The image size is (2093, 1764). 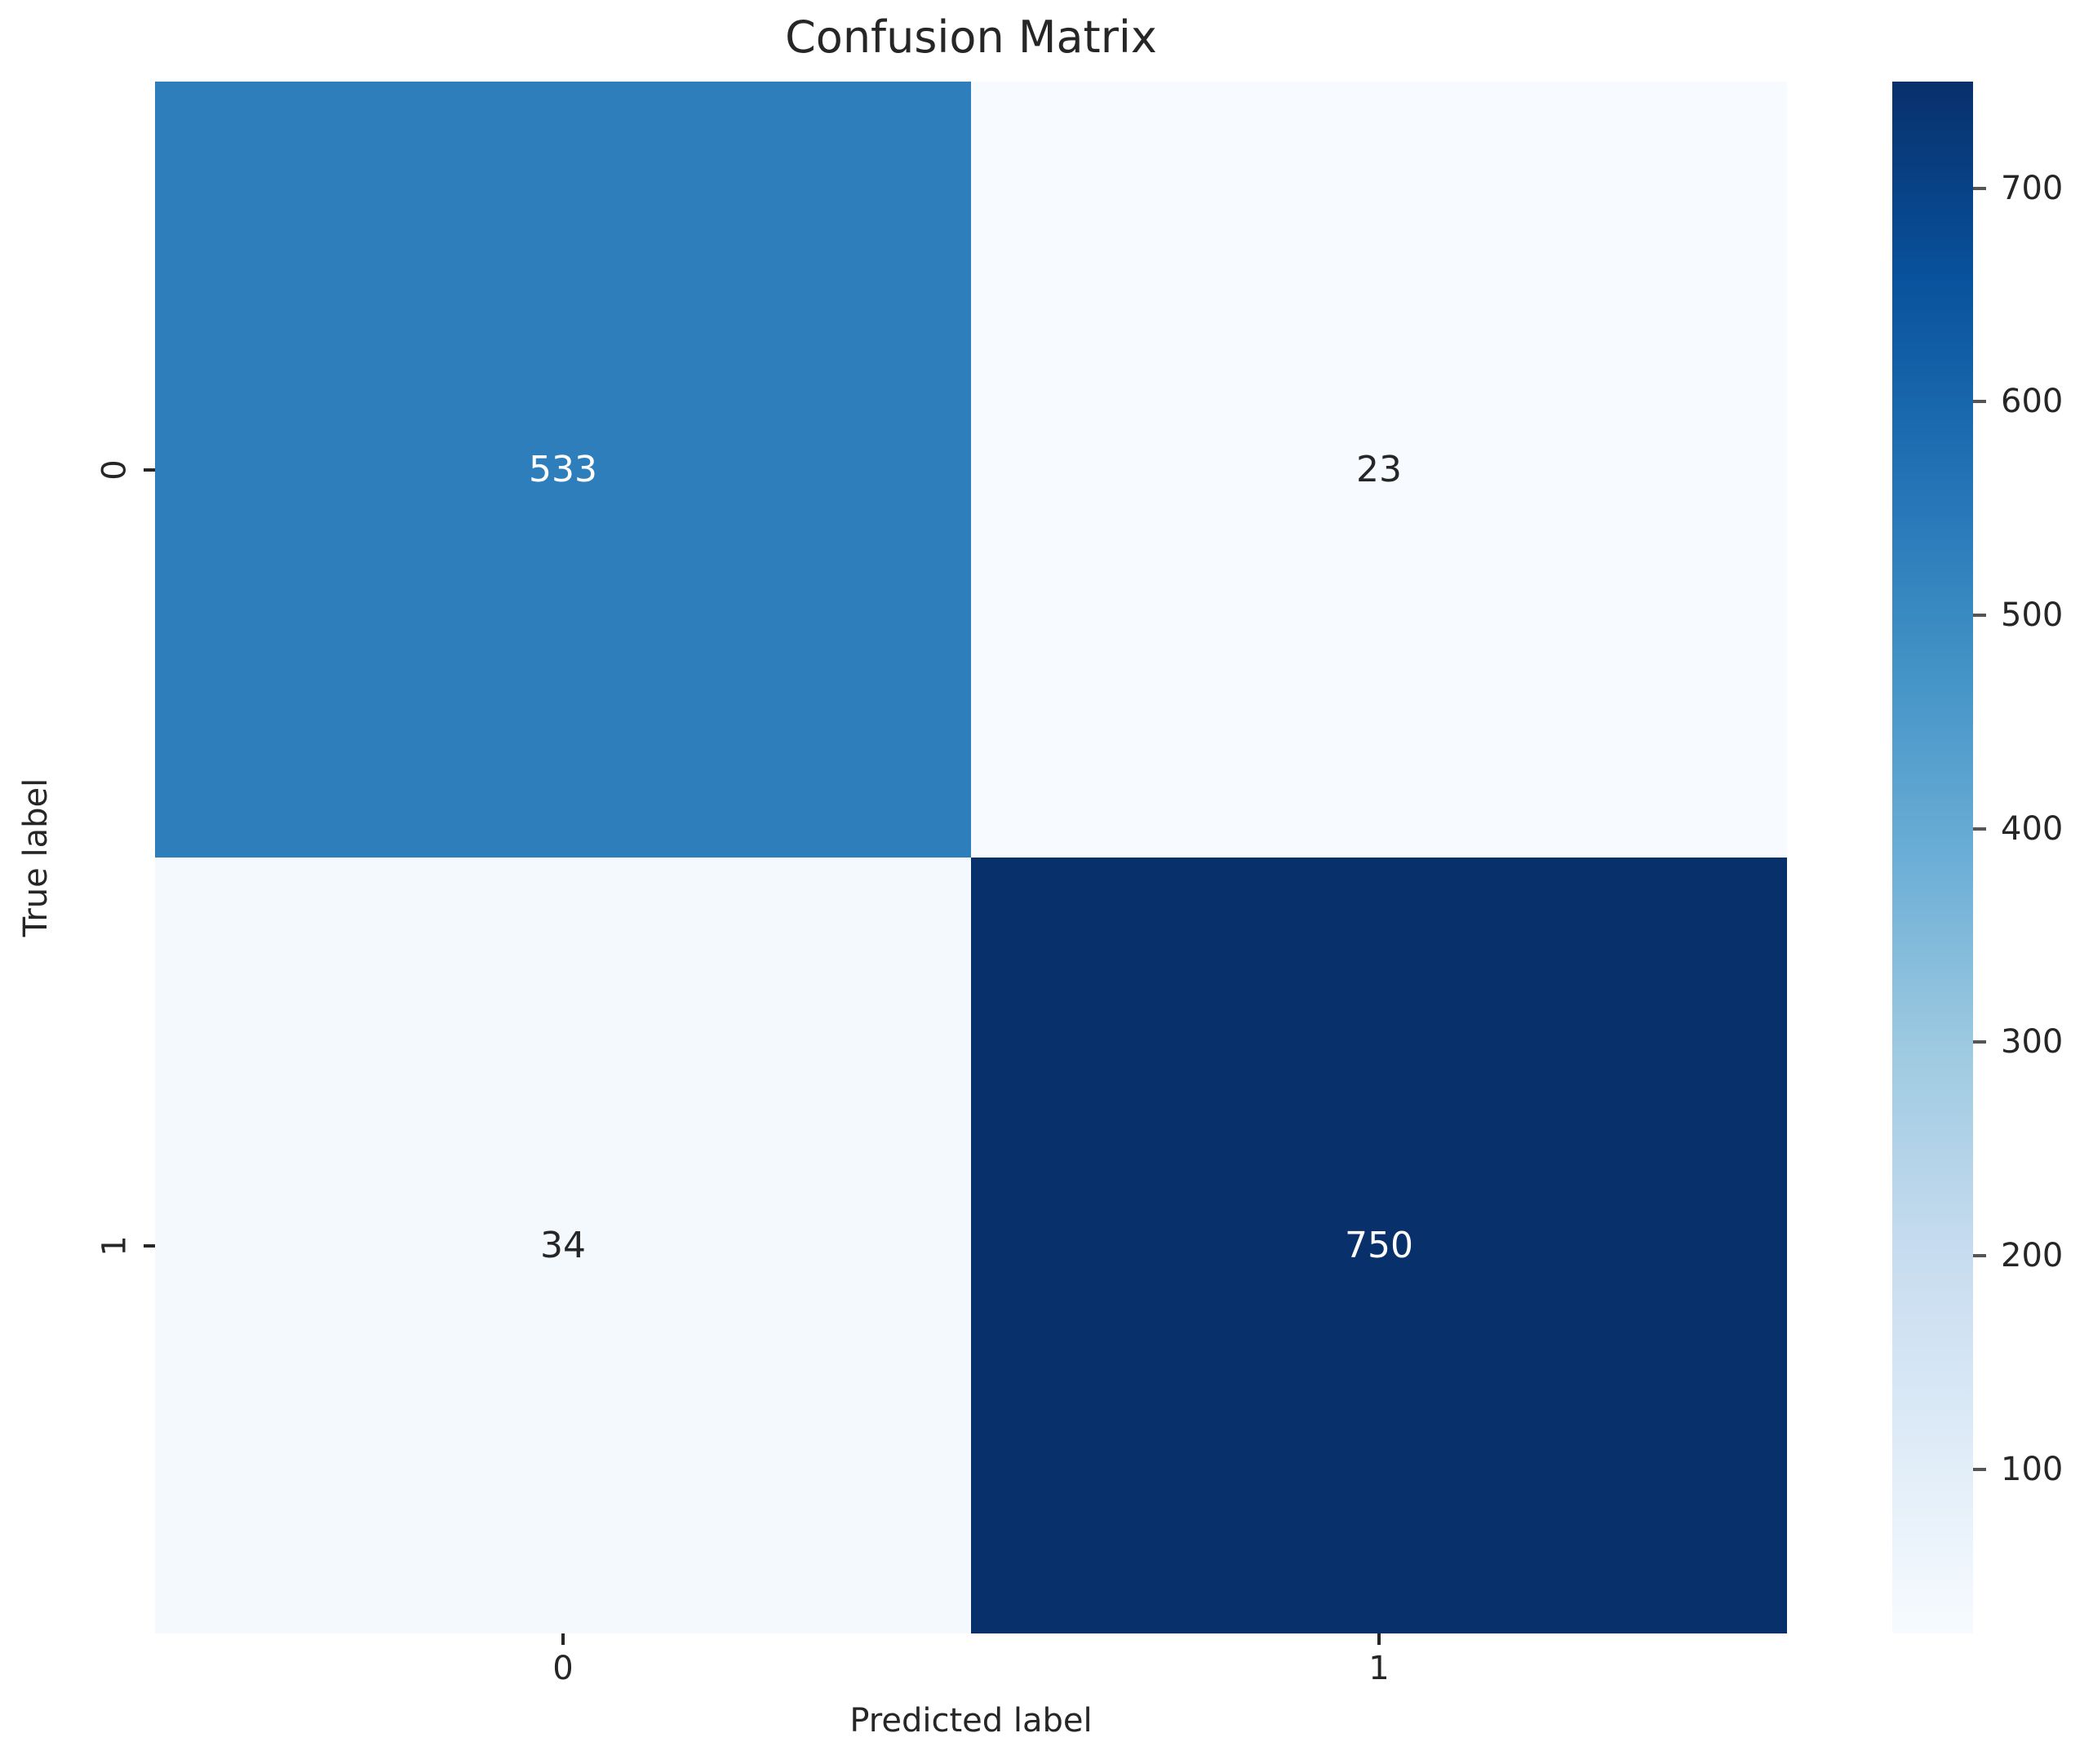 I want to click on heatmap-cell-value: 533, so click(x=563, y=469).